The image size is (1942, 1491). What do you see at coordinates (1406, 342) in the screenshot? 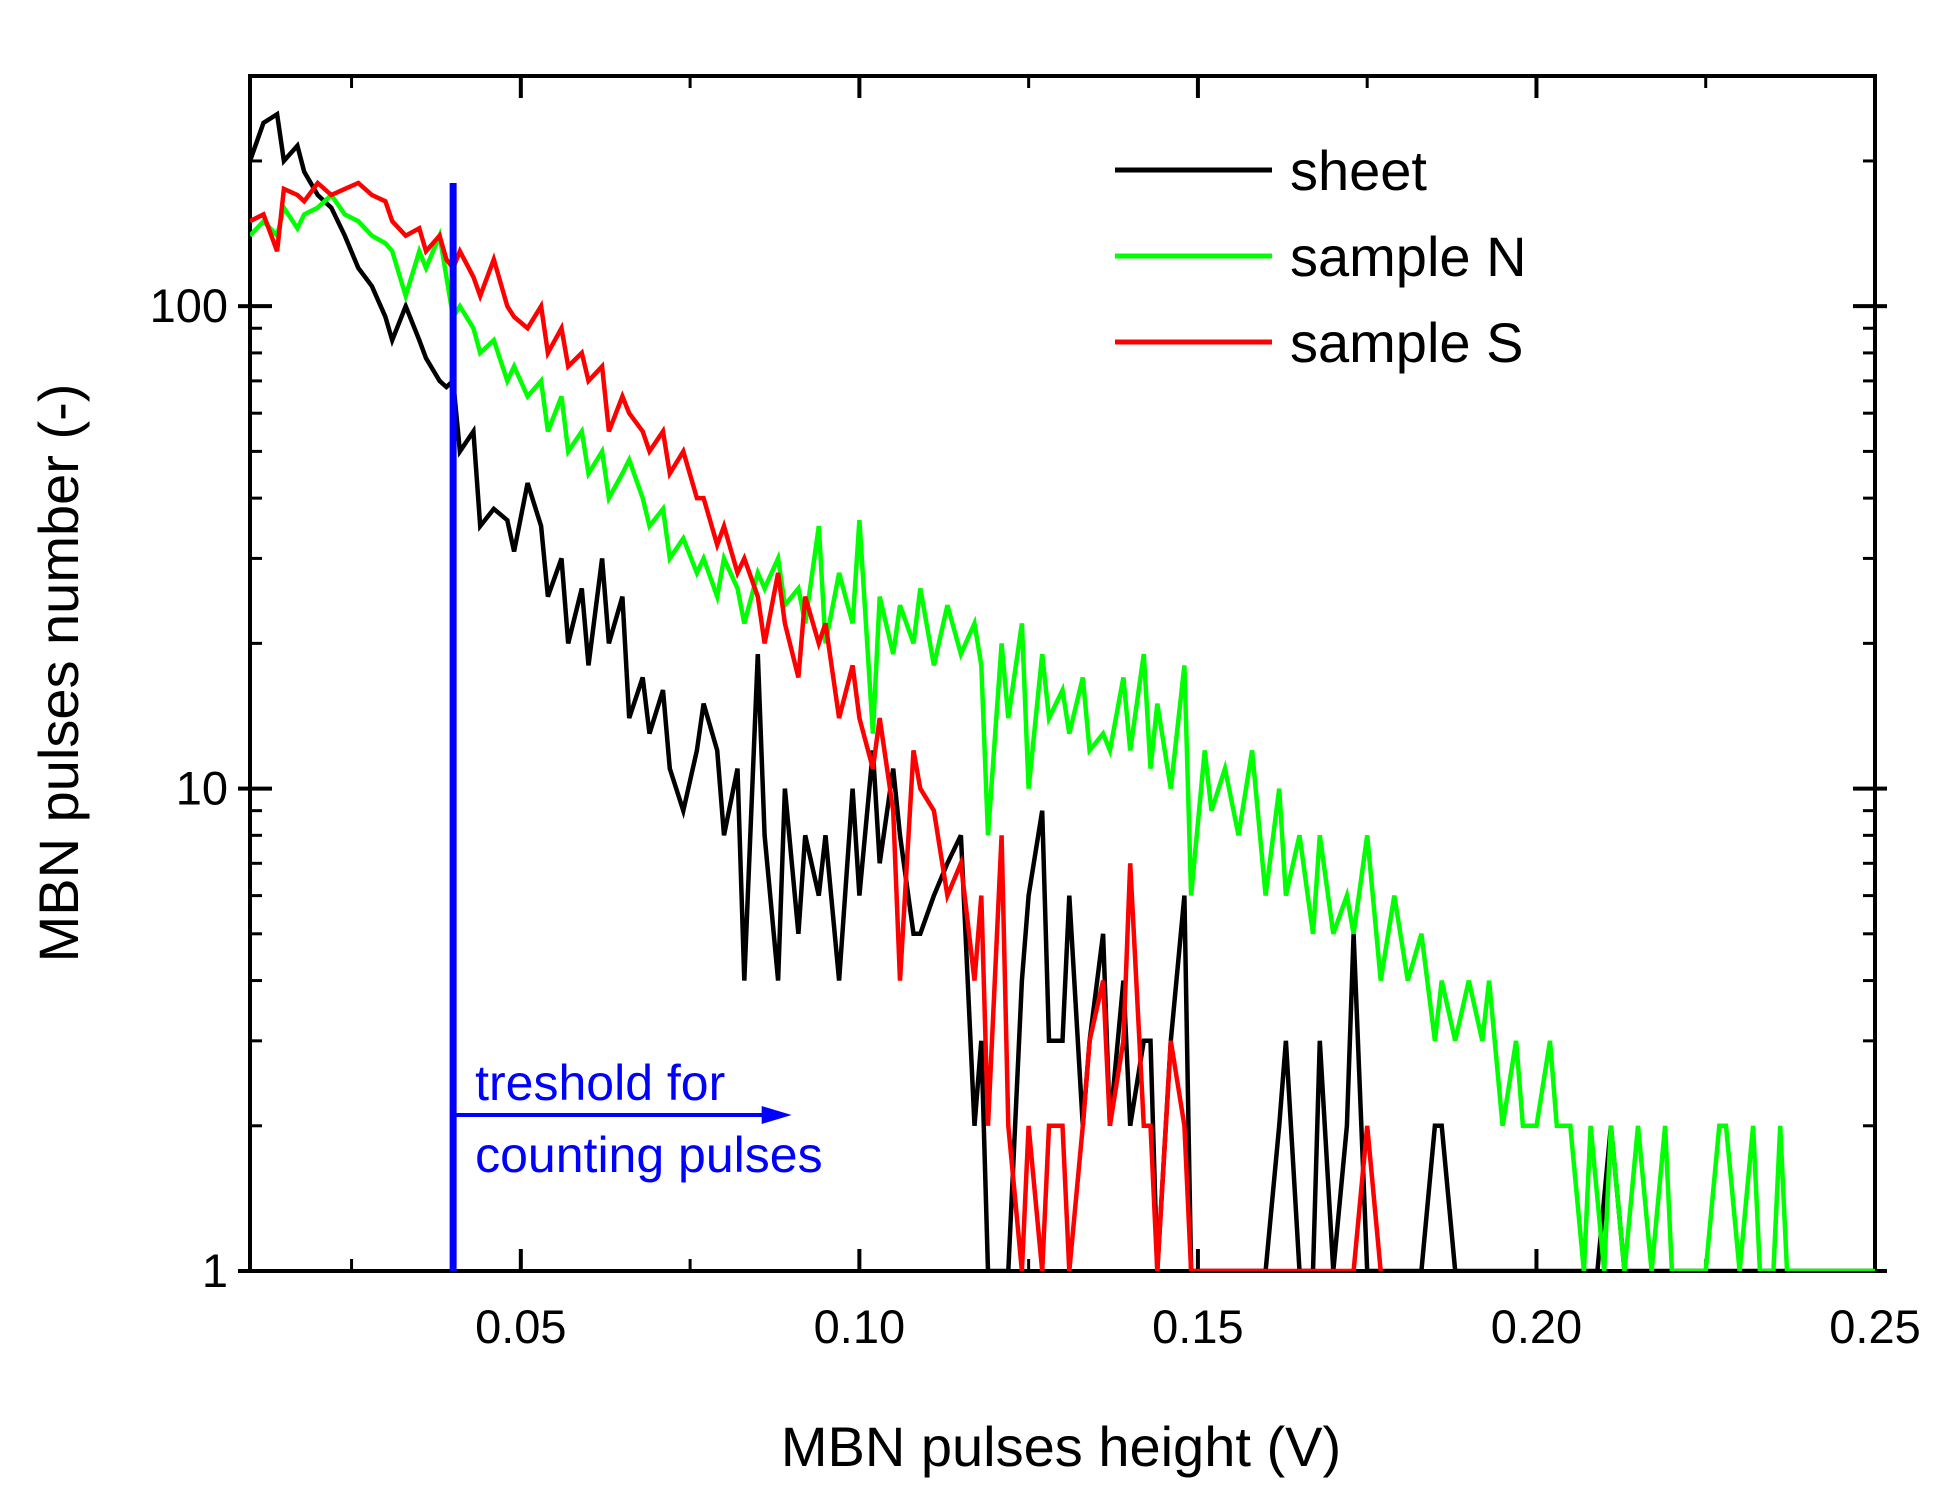
I see `legend-label: sample S` at bounding box center [1406, 342].